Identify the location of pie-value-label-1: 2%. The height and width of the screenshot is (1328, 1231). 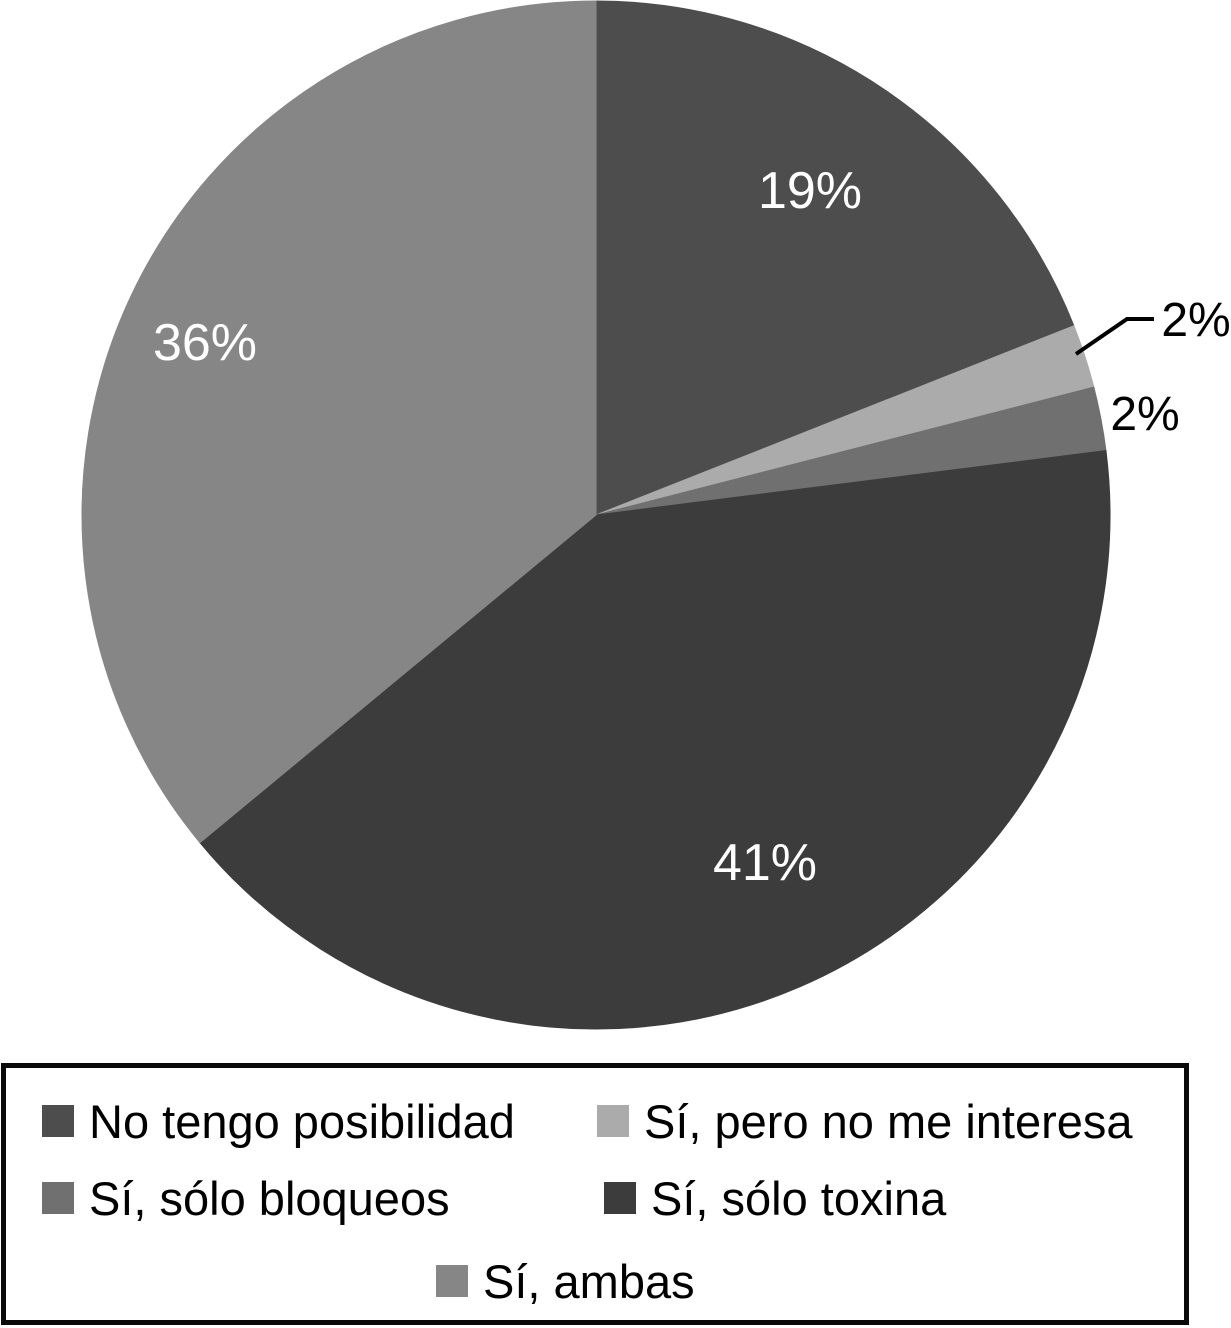
(1195, 320).